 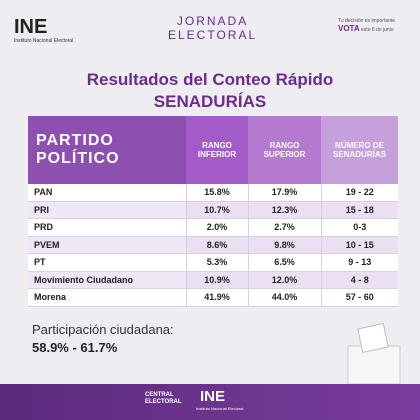 What do you see at coordinates (284, 193) in the screenshot?
I see `table-cell: 17.9%` at bounding box center [284, 193].